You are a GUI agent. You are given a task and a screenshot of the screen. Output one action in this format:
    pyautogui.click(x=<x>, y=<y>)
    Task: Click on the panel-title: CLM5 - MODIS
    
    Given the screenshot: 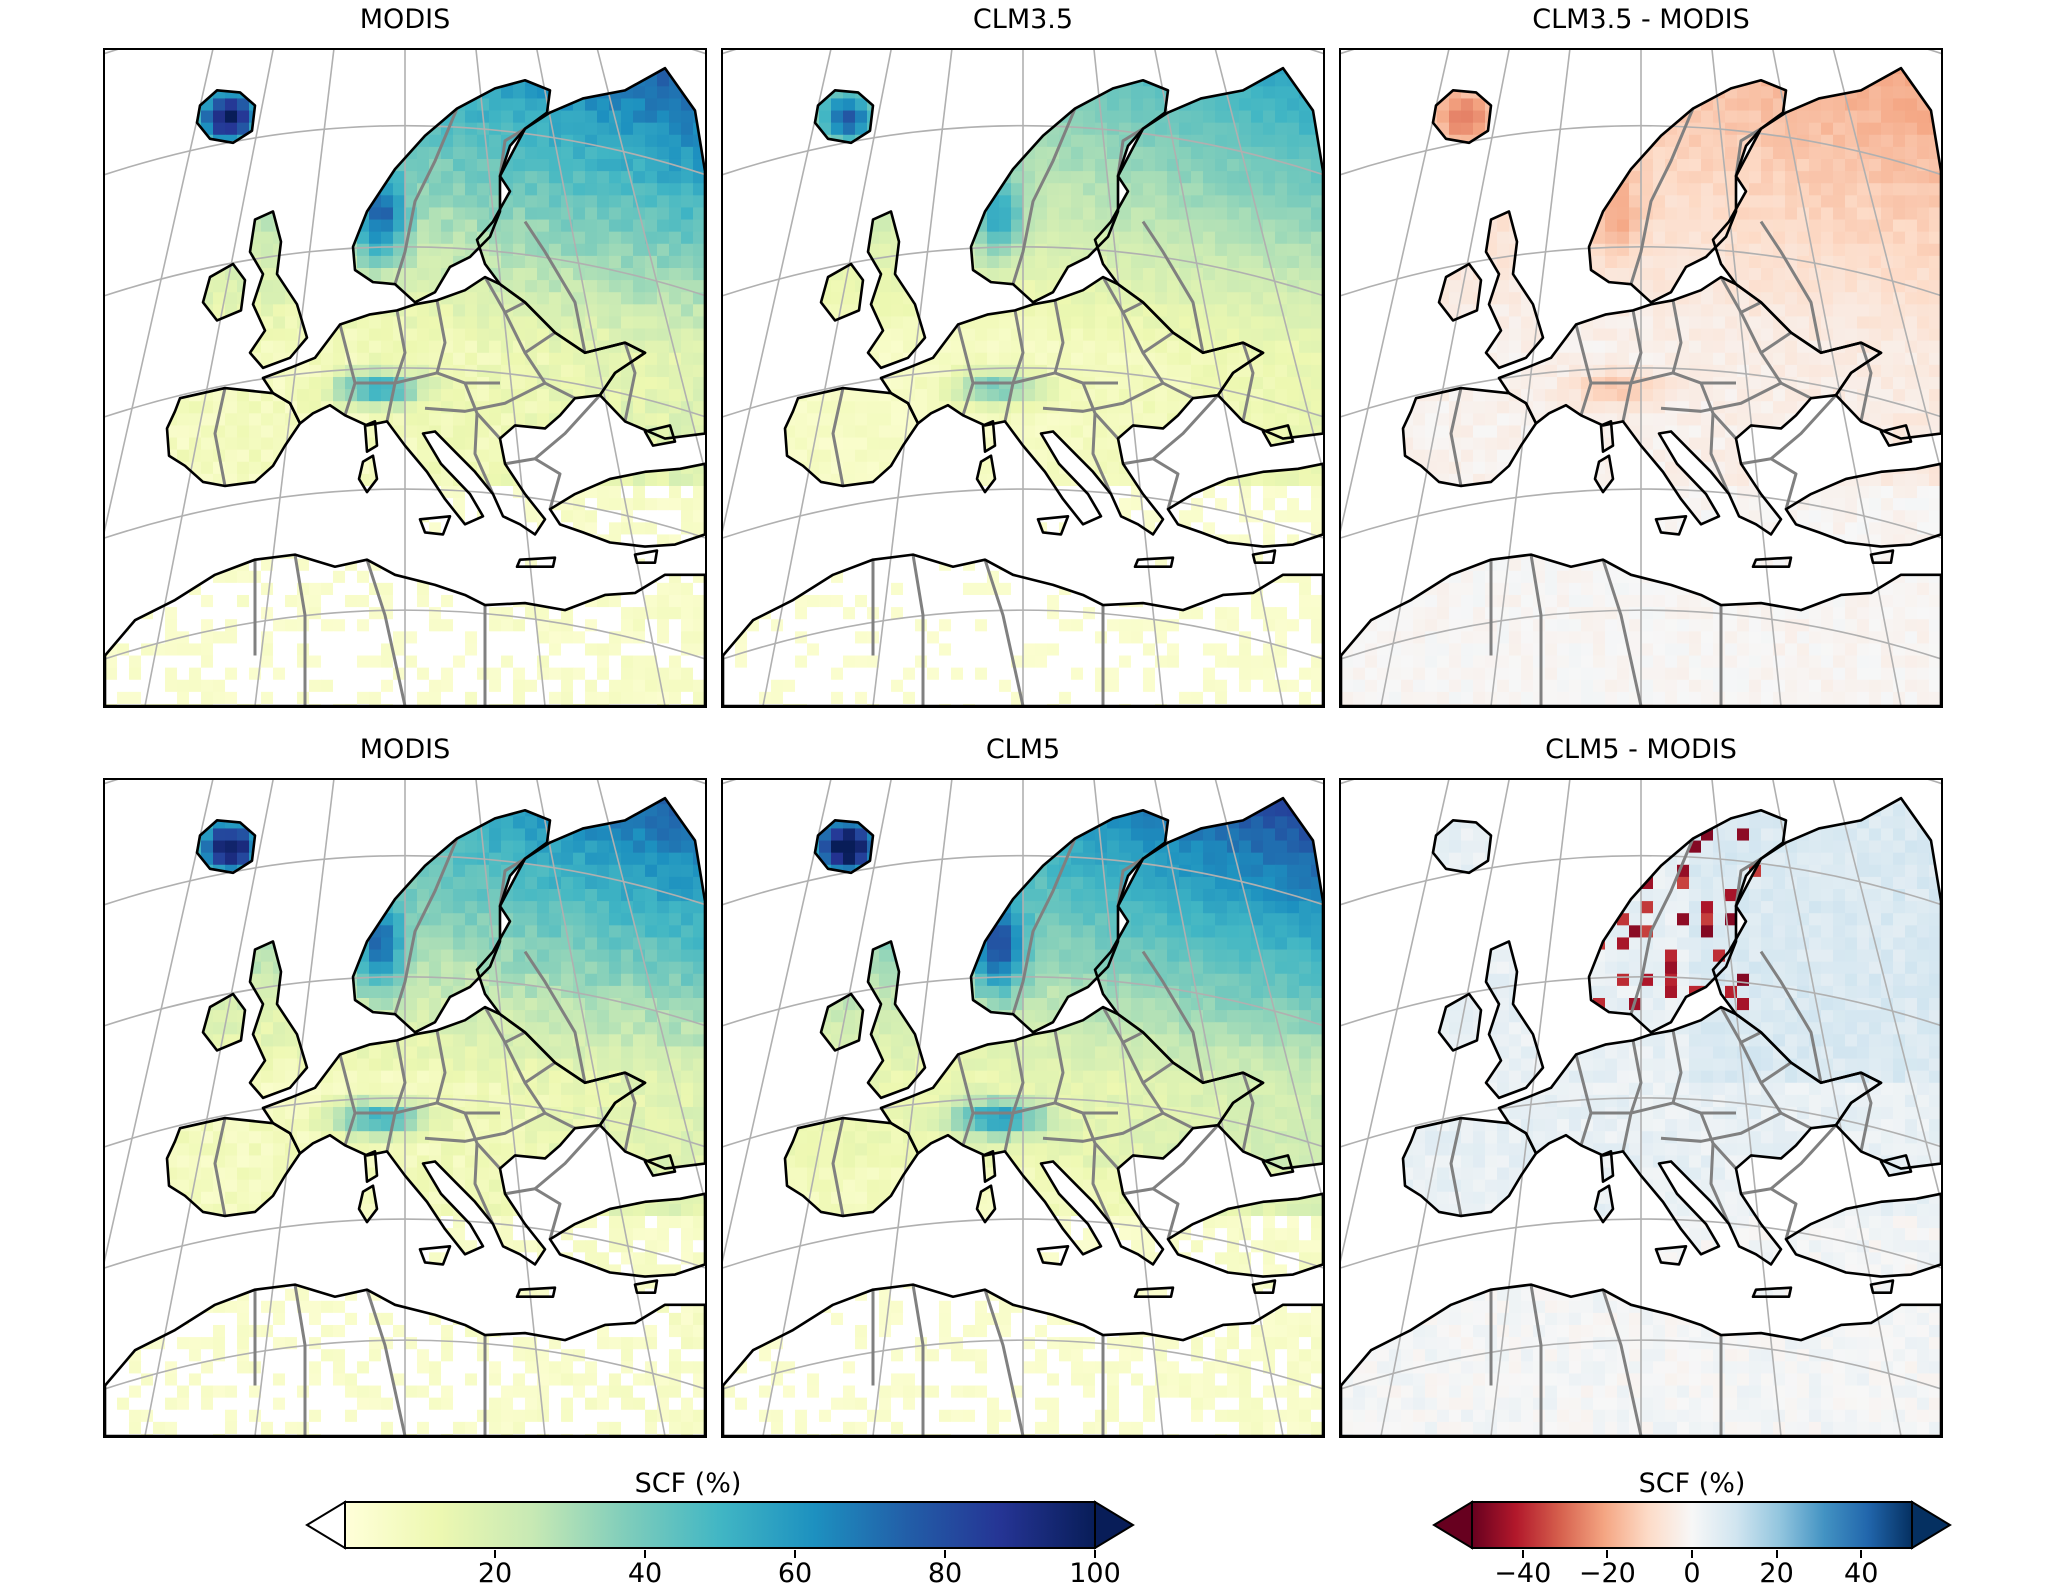 What is the action you would take?
    pyautogui.click(x=1641, y=749)
    